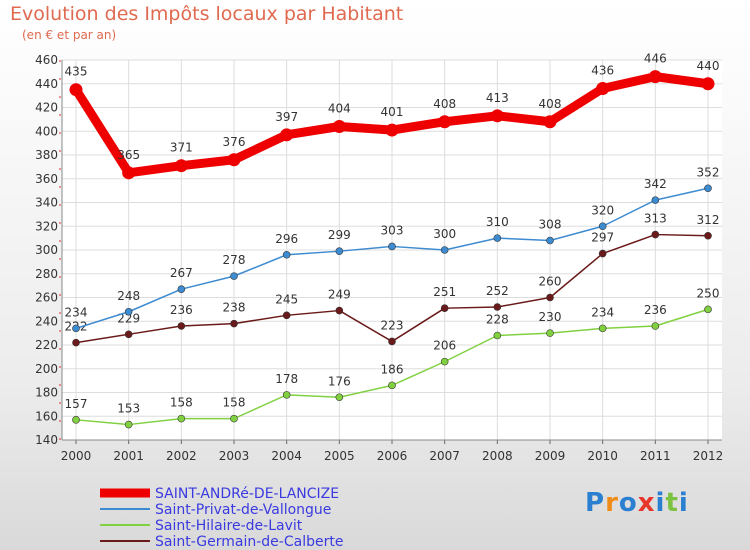 The height and width of the screenshot is (550, 750). I want to click on data-label: 236, so click(655, 310).